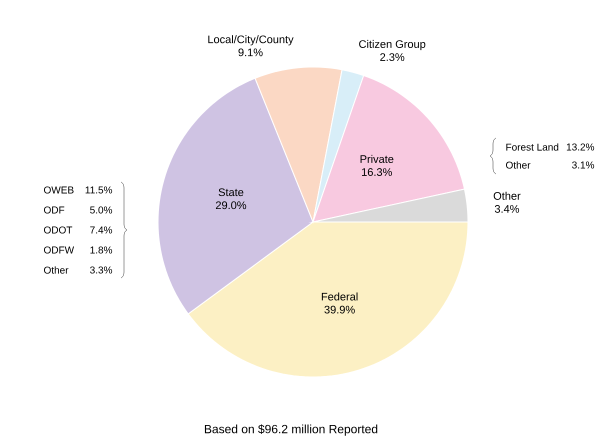 This screenshot has height=448, width=603. Describe the element at coordinates (250, 52) in the screenshot. I see `data-label: 9.1%` at that location.